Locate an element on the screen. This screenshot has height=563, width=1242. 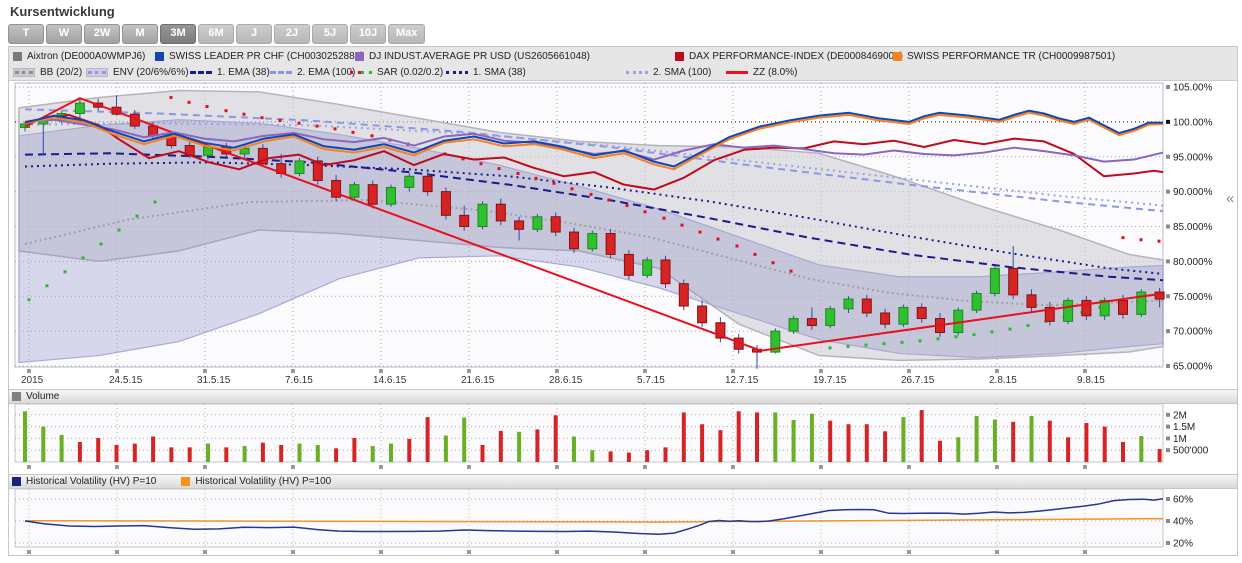
band-dots is located at coordinates (24, 72).